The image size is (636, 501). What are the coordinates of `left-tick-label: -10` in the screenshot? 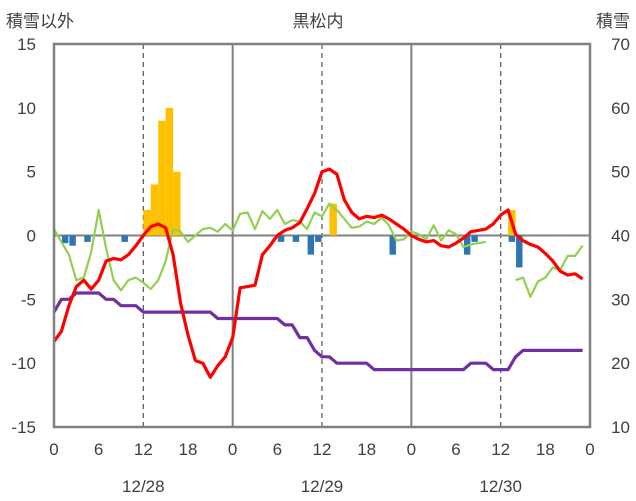 It's located at (23, 363).